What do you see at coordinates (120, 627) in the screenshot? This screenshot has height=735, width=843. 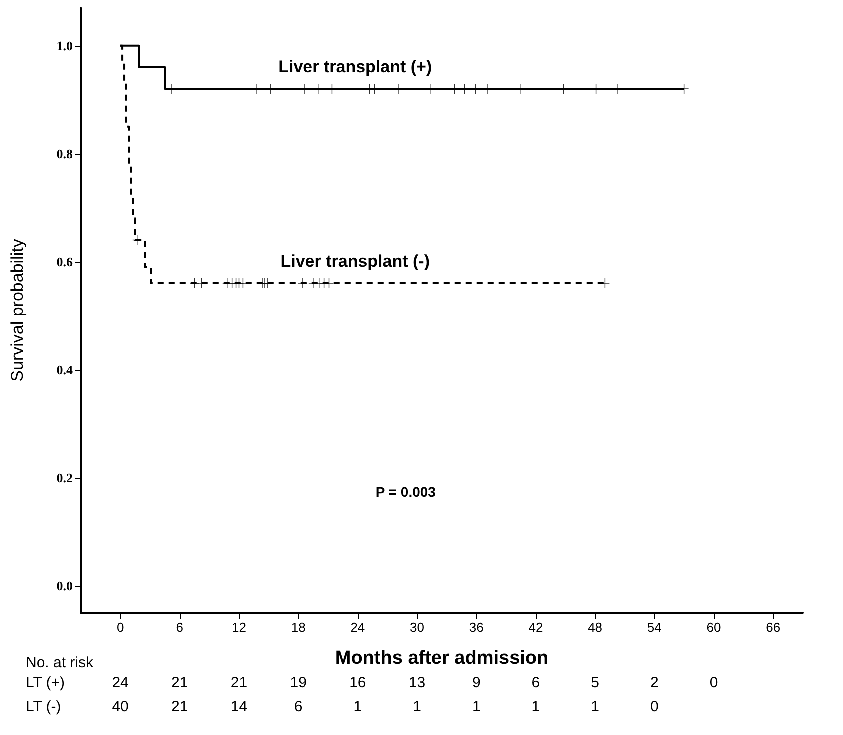 I see `x-tick-label: 0` at bounding box center [120, 627].